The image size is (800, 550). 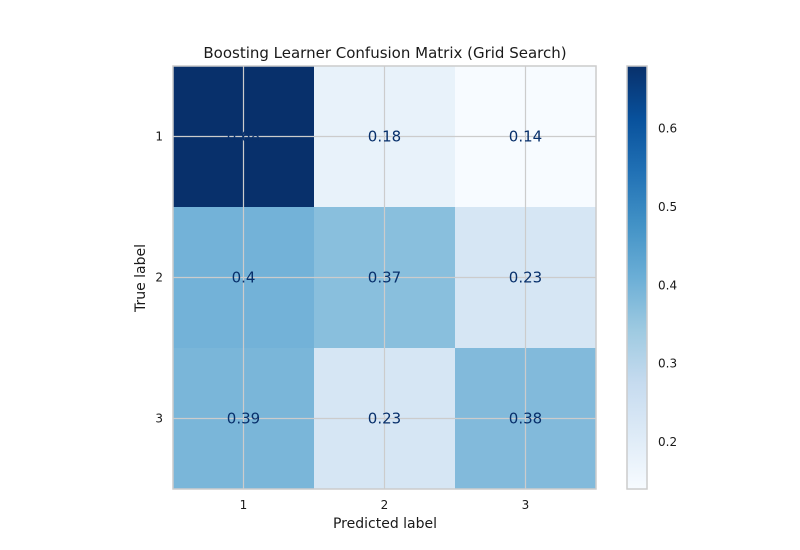 What do you see at coordinates (651, 277) in the screenshot?
I see `colorbar: 0.2 0.3 0.4 0.5 0.6` at bounding box center [651, 277].